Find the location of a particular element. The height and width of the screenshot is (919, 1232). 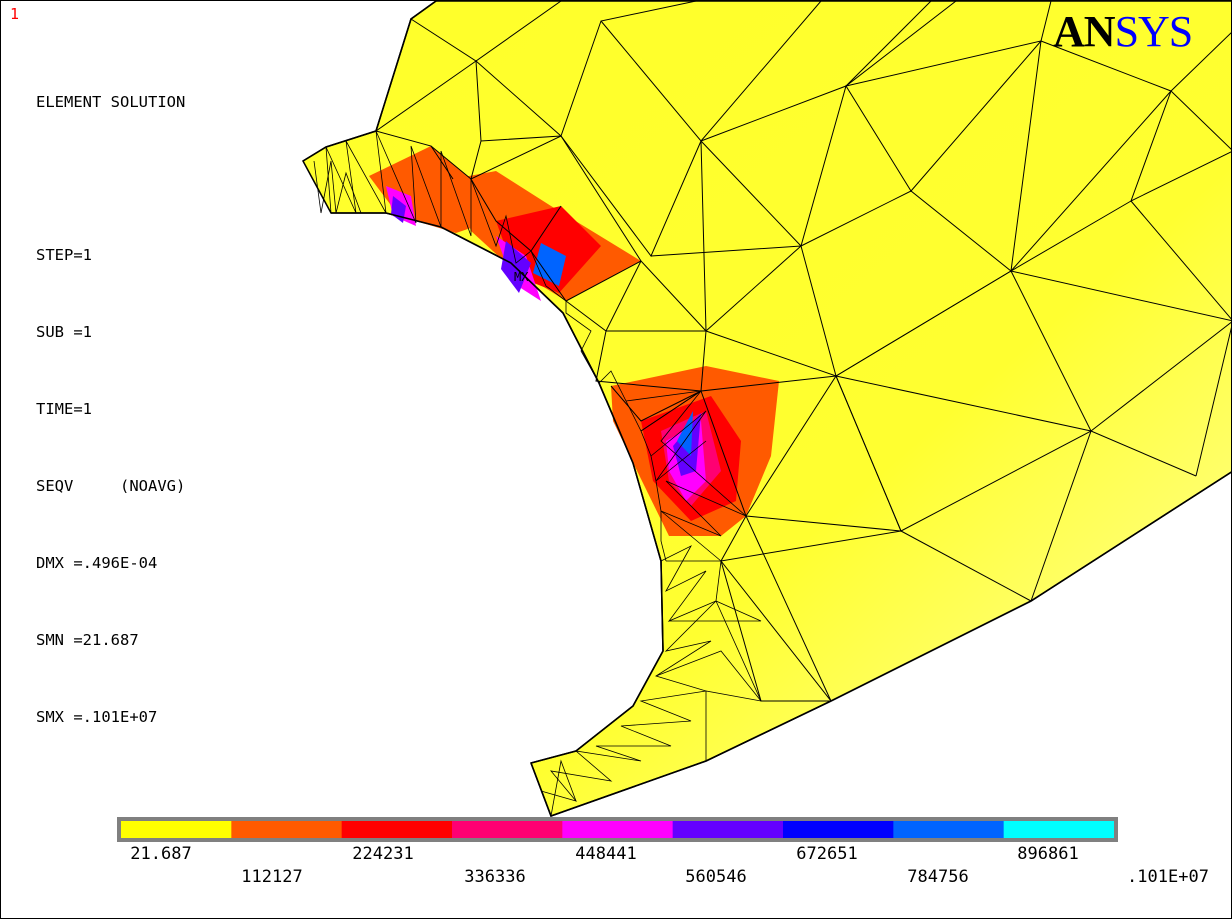

window-number: 1 is located at coordinates (15, 14).